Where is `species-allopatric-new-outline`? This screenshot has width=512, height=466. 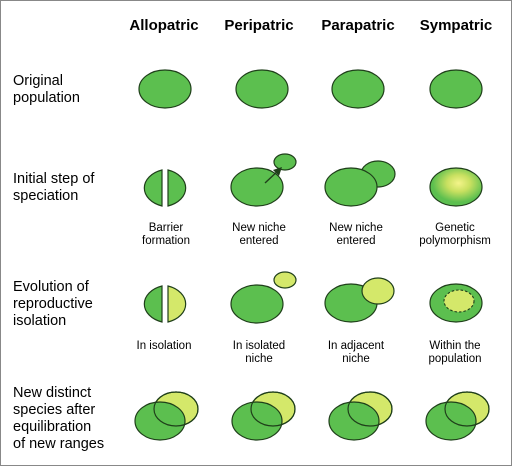
species-allopatric-new-outline is located at coordinates (176, 409).